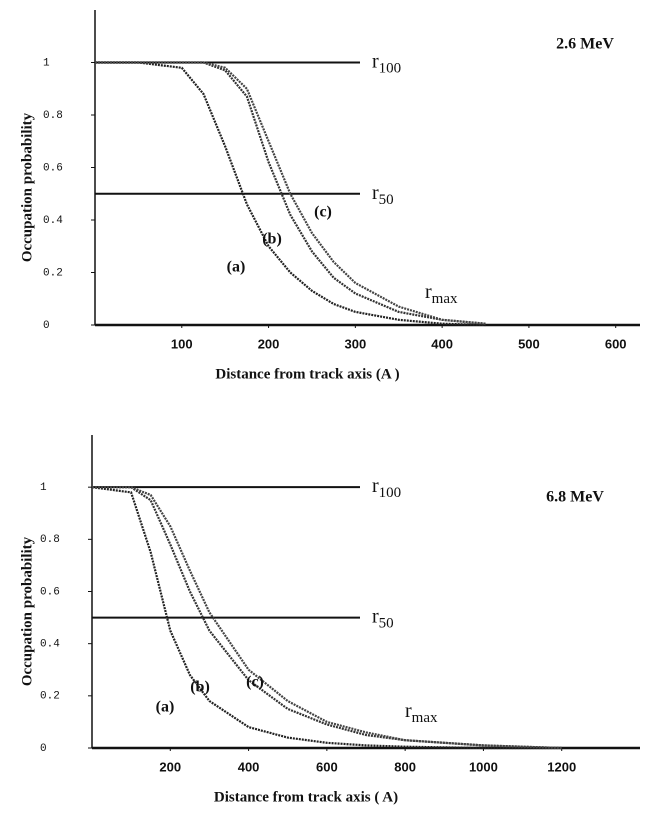 Image resolution: width=647 pixels, height=820 pixels. I want to click on x-axis-label: Distance from track axis (A ), so click(307, 374).